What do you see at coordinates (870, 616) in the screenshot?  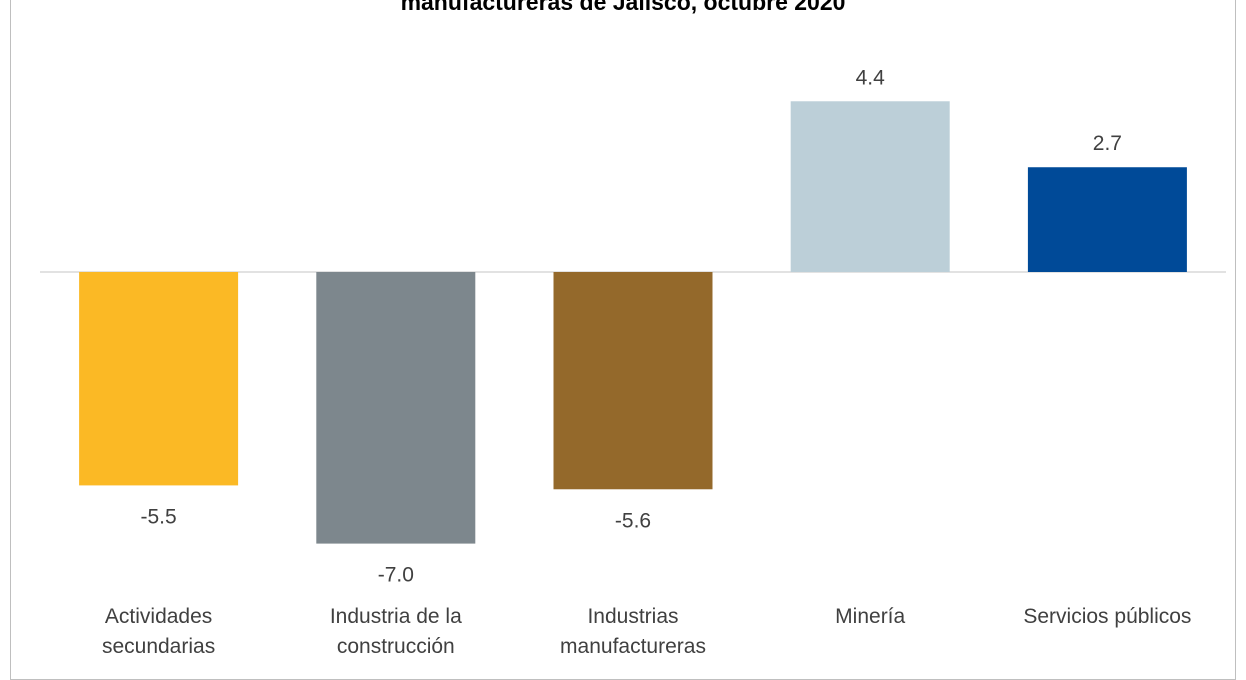 I see `category-label-3-line-0: Minería` at bounding box center [870, 616].